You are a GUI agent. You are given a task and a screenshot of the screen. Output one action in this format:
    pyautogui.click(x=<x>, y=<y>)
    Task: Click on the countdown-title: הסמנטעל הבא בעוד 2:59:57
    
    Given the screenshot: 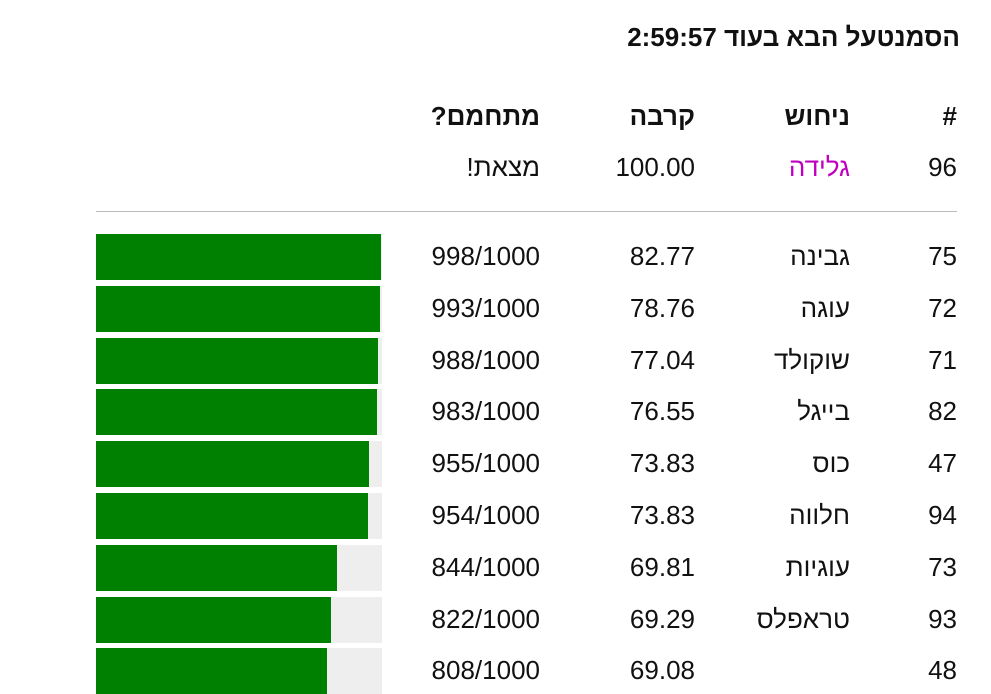 What is the action you would take?
    pyautogui.click(x=793, y=37)
    